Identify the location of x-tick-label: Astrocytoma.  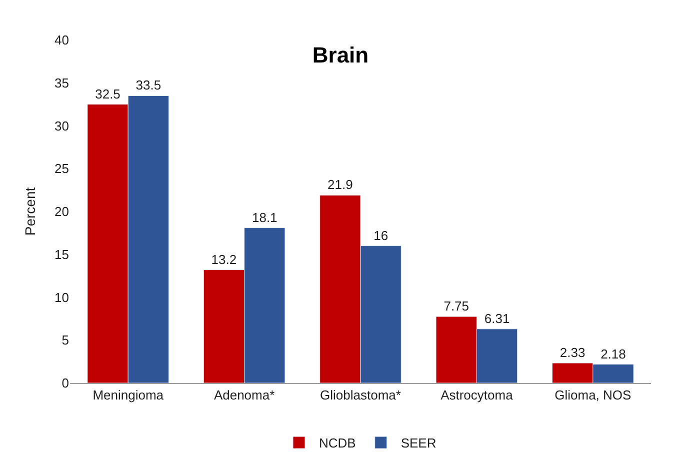
(477, 395).